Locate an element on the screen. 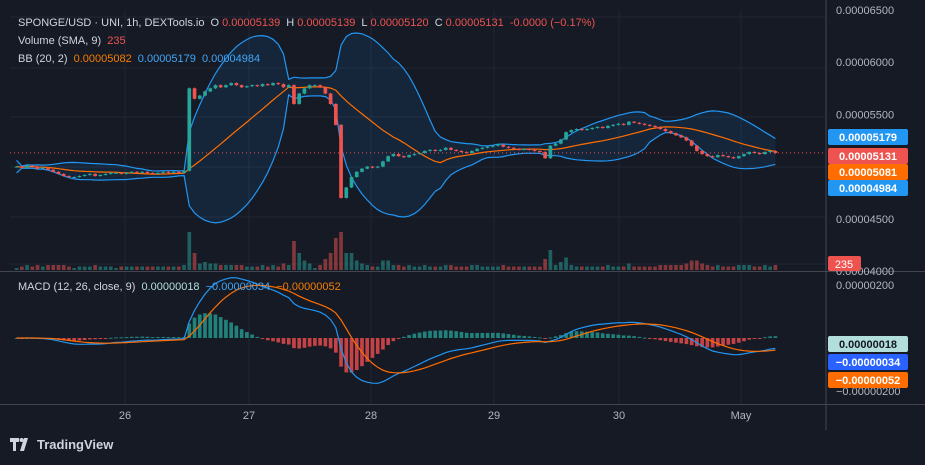  volume-tag-bg is located at coordinates (844, 263).